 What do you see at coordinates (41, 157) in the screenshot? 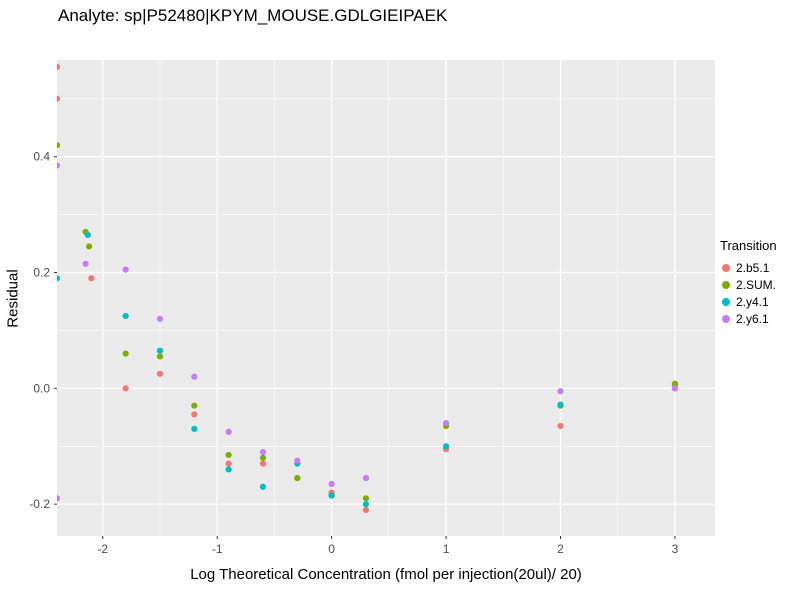
I see `y-tick-label: 0.4` at bounding box center [41, 157].